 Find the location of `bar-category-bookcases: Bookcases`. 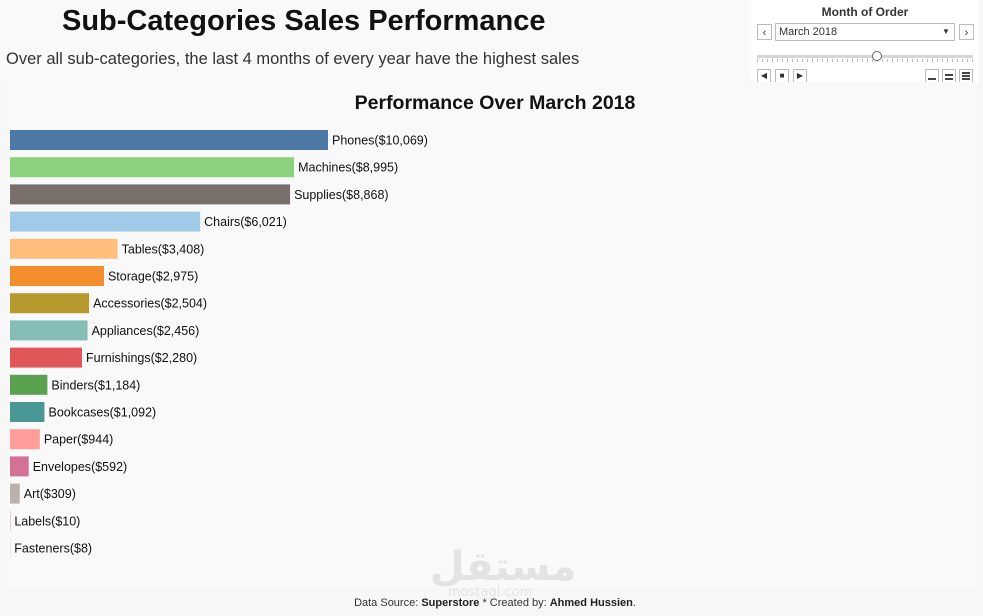

bar-category-bookcases: Bookcases is located at coordinates (78, 413).